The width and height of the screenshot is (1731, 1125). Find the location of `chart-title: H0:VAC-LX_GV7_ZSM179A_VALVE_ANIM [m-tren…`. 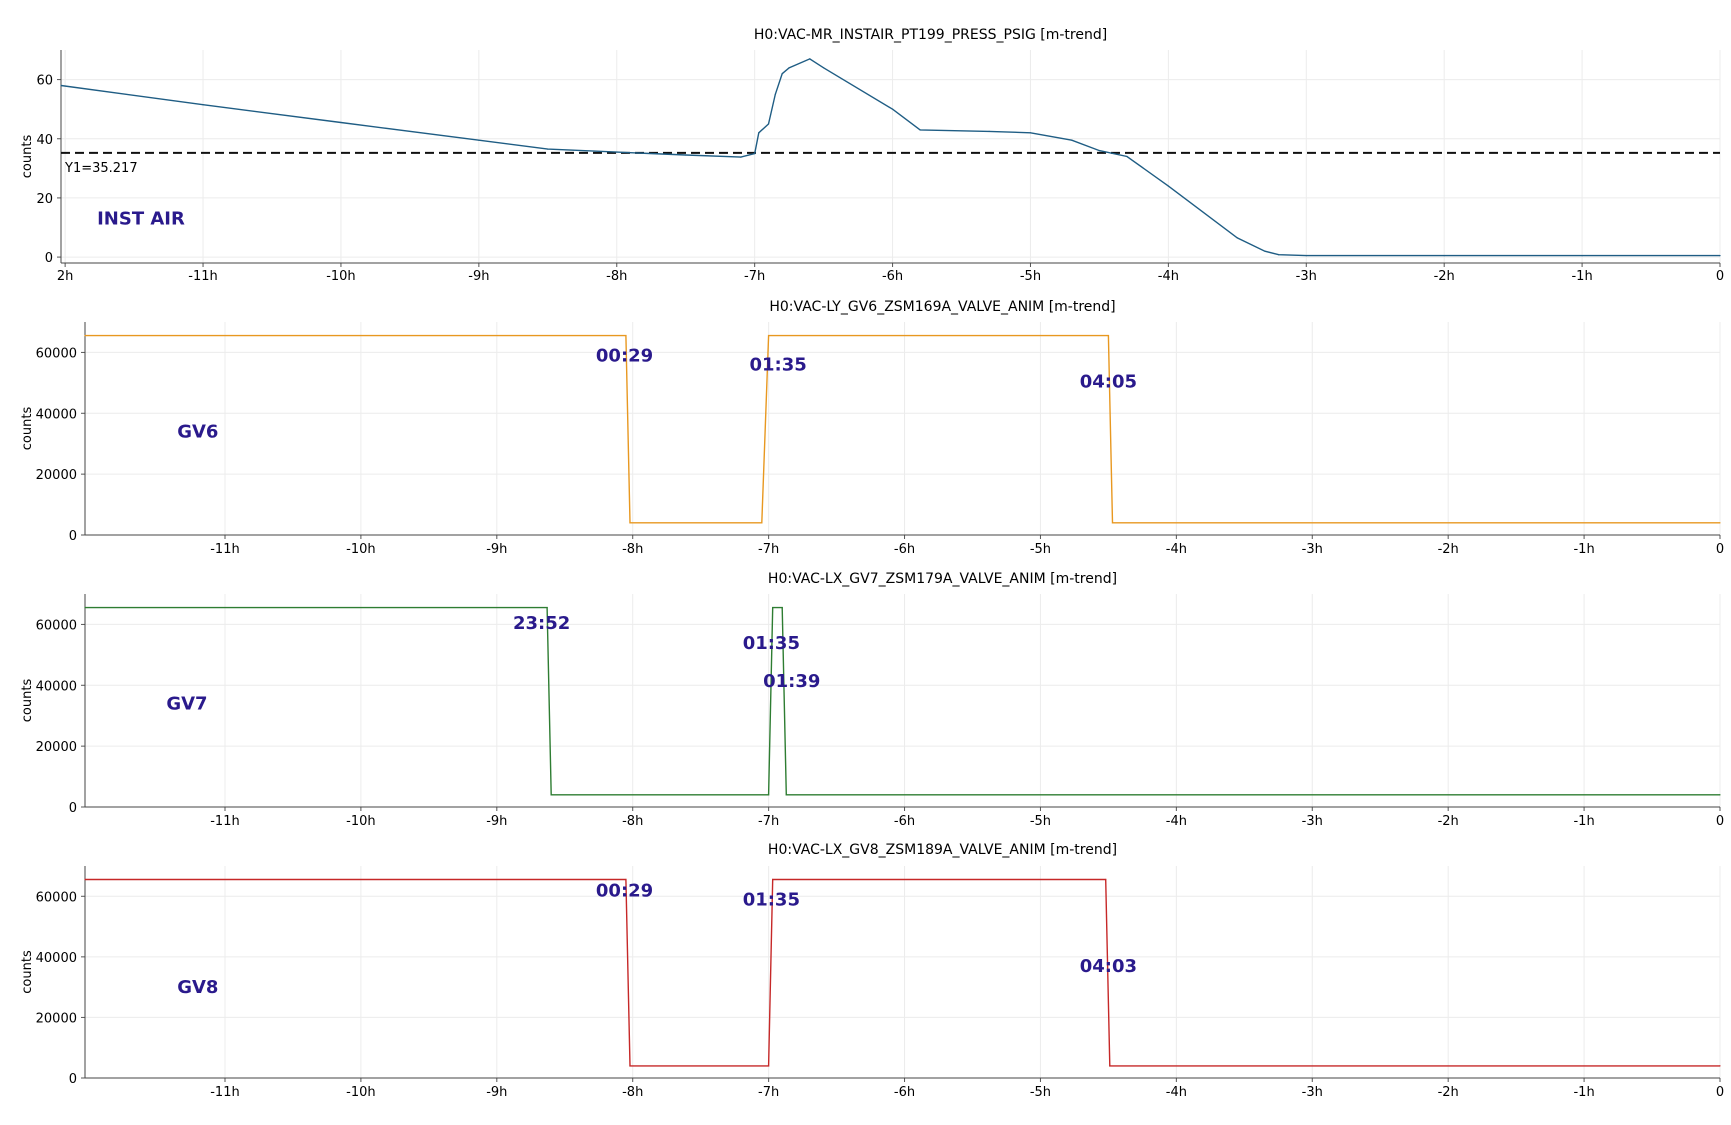

chart-title: H0:VAC-LX_GV7_ZSM179A_VALVE_ANIM [m-tren… is located at coordinates (942, 579).